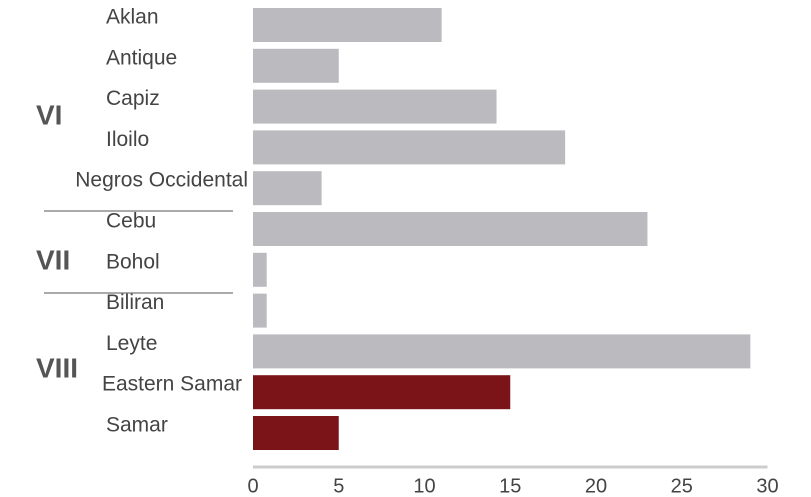 Image resolution: width=811 pixels, height=497 pixels. What do you see at coordinates (767, 486) in the screenshot?
I see `x-tick-label-30: 30` at bounding box center [767, 486].